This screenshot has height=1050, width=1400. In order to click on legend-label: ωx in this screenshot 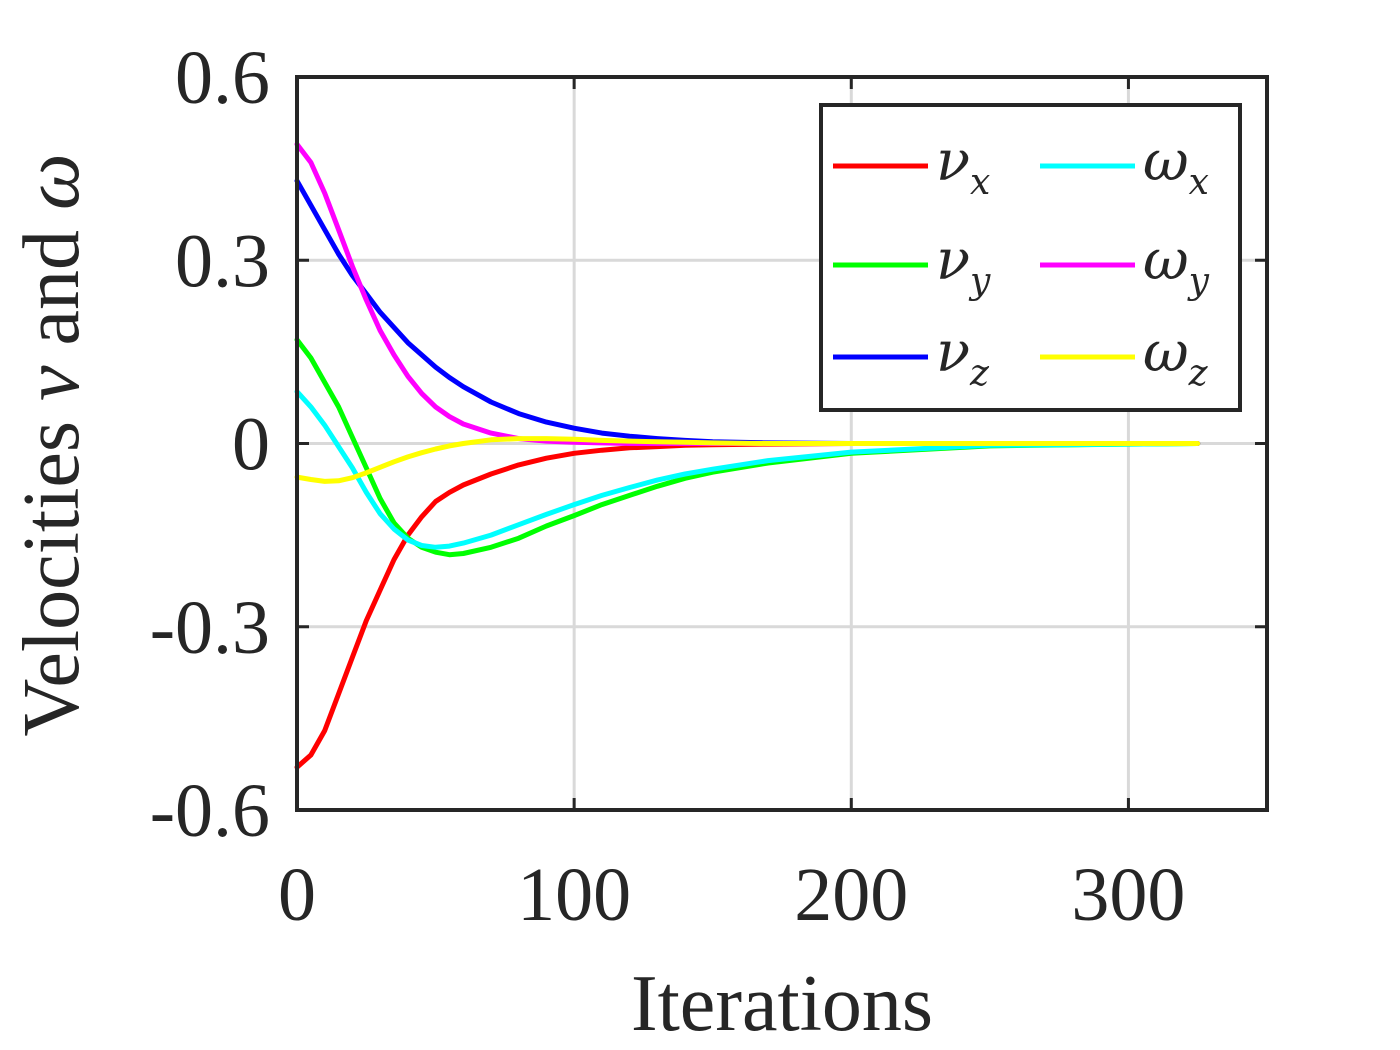, I will do `click(1176, 166)`.